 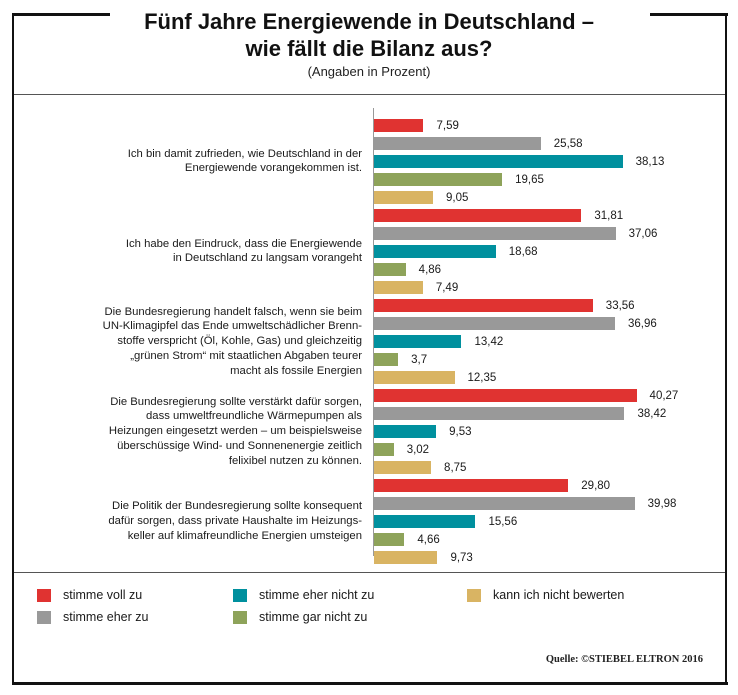 I want to click on bar-value-label: 19,65, so click(x=529, y=180).